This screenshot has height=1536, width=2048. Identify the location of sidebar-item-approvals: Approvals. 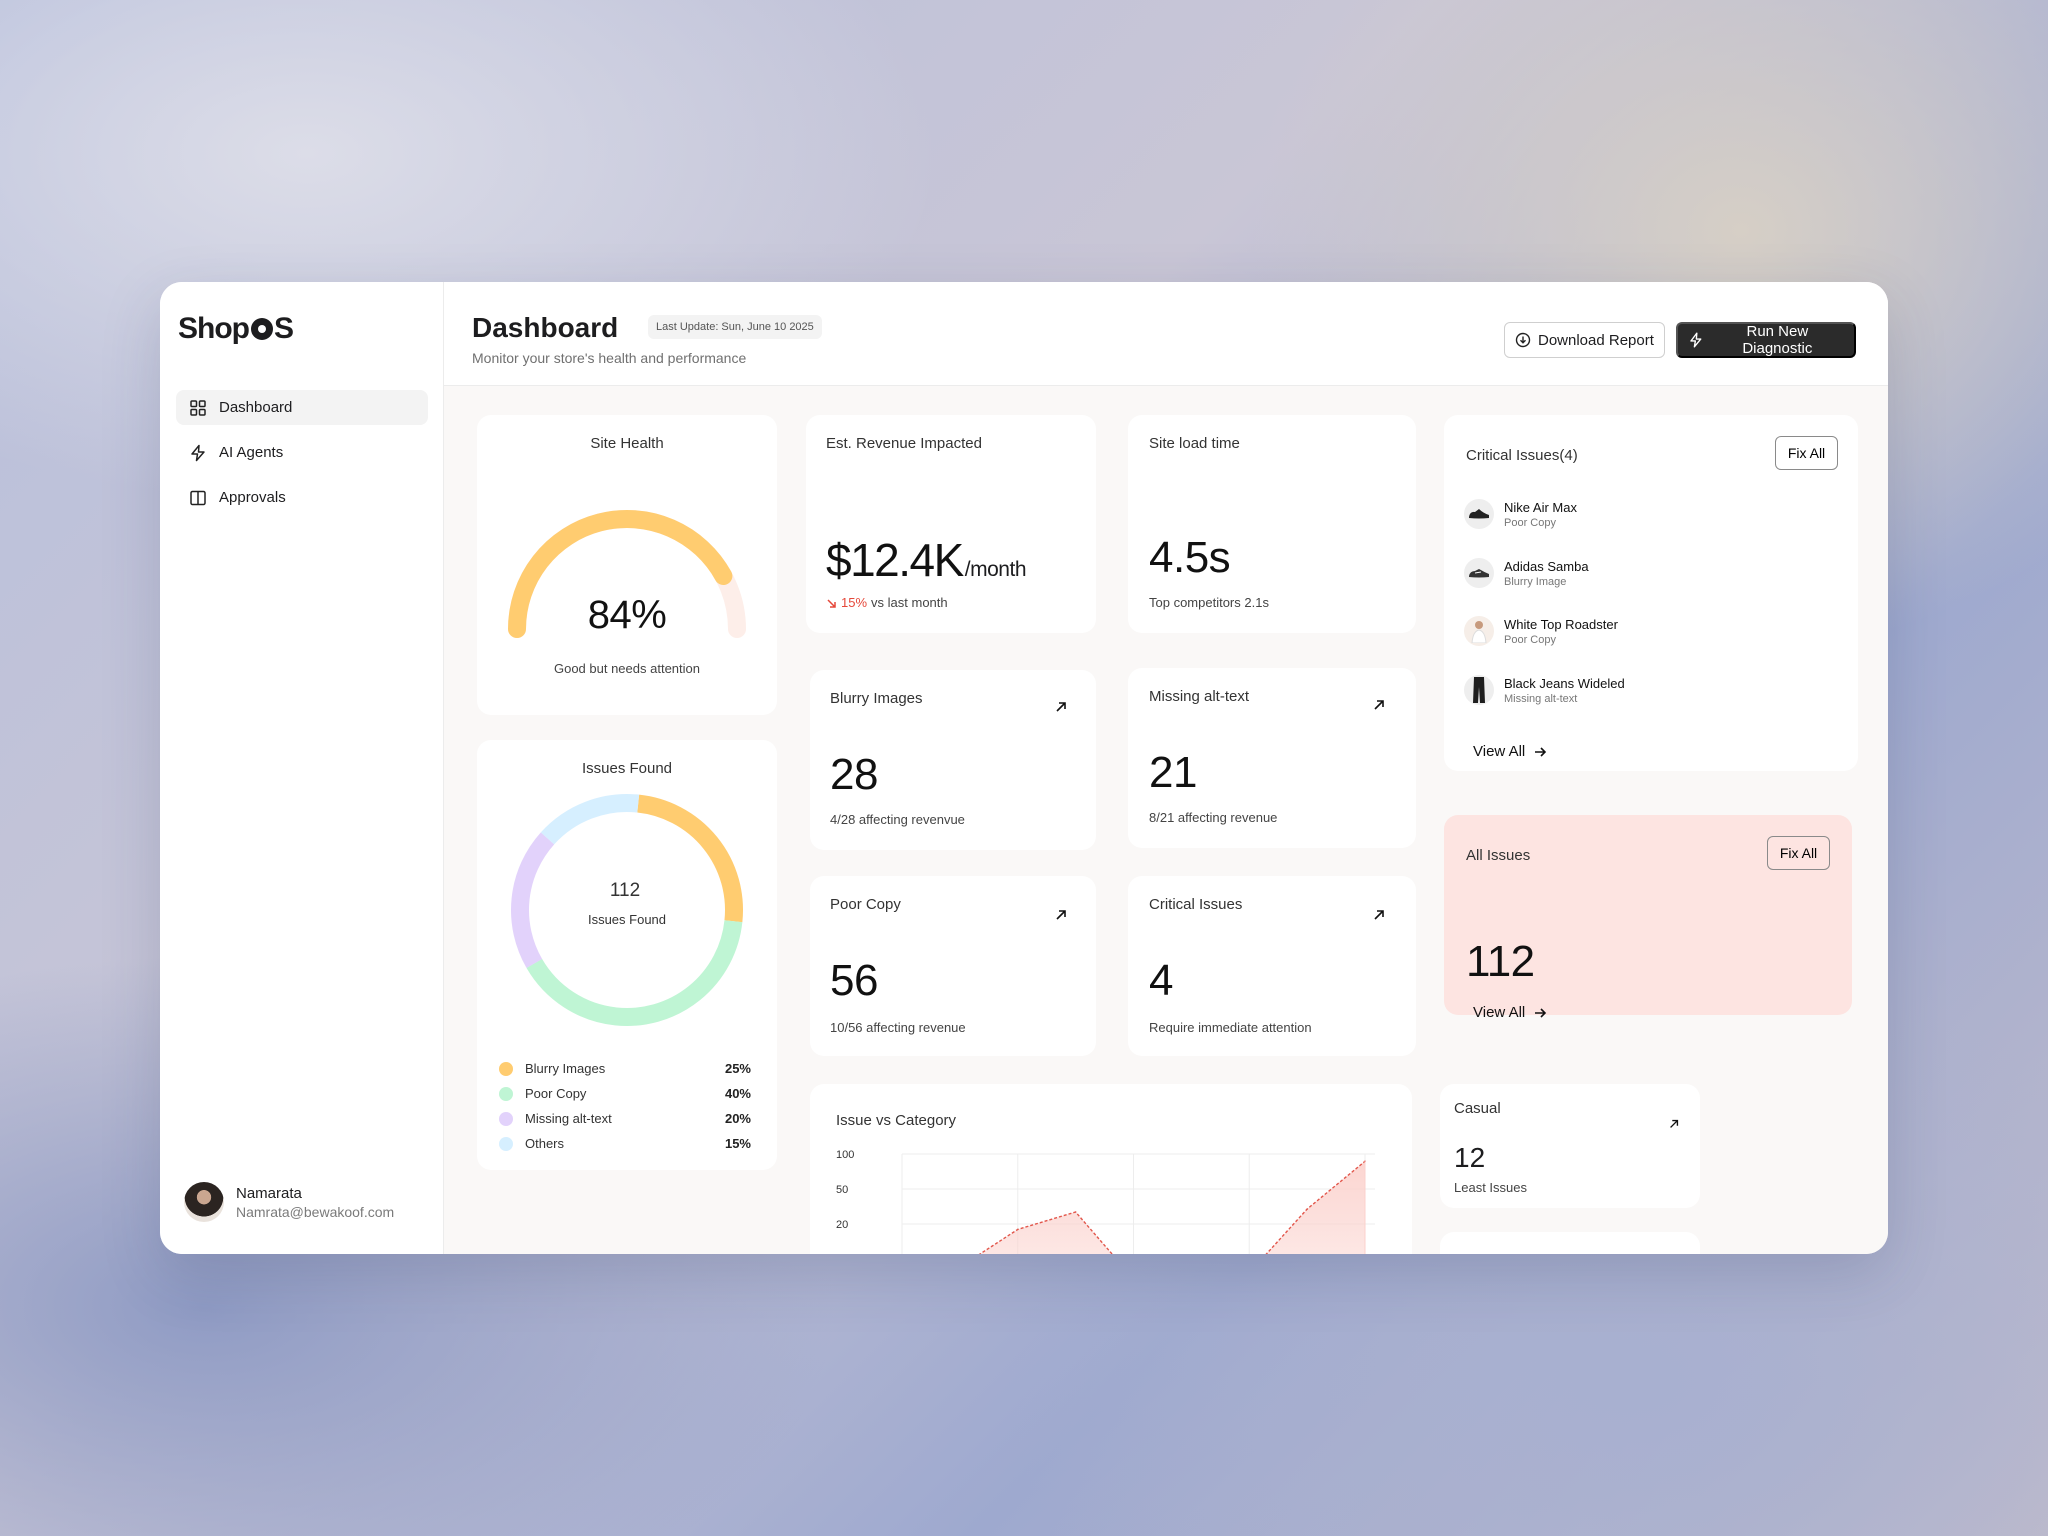
(302, 497).